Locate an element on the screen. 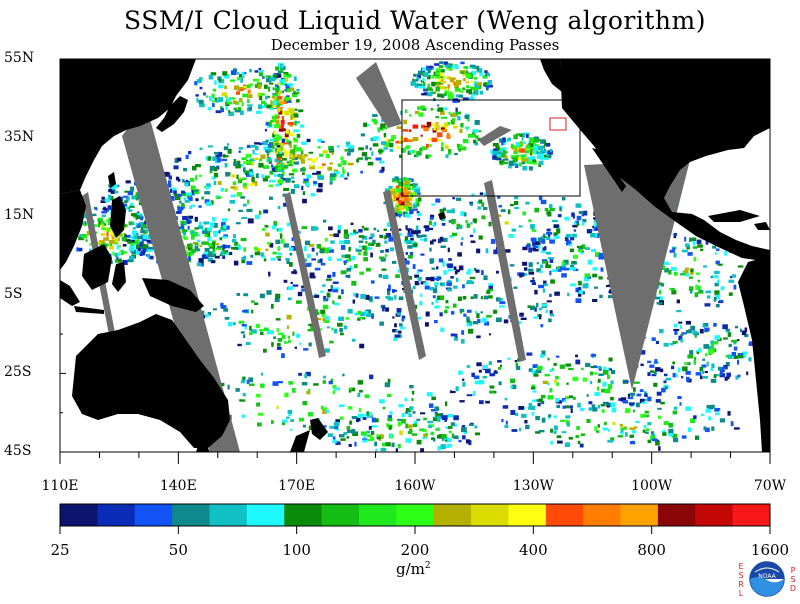  hawaii-islands is located at coordinates (442, 216).